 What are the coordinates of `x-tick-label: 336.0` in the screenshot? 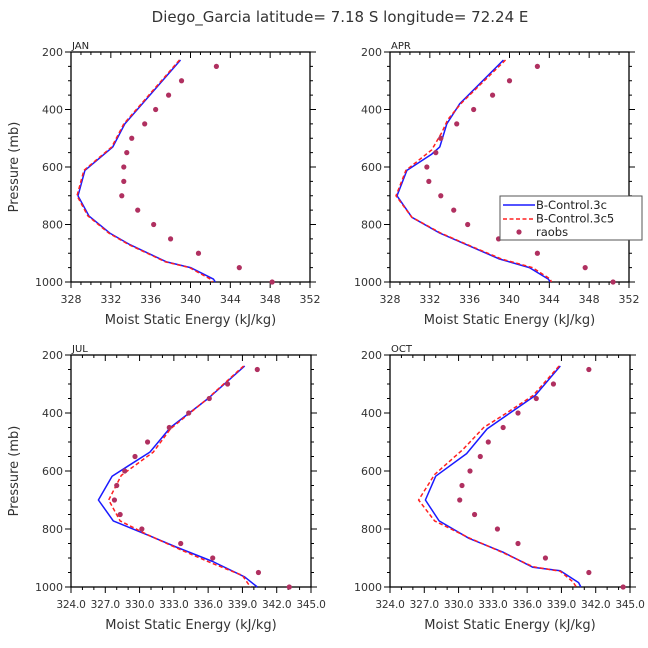 It's located at (527, 605).